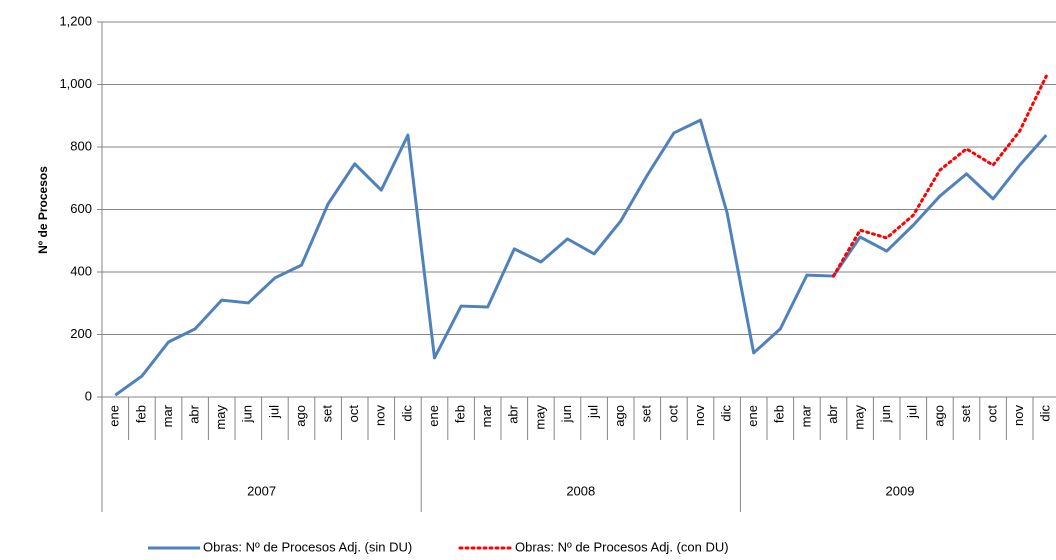  Describe the element at coordinates (75, 20) in the screenshot. I see `y-tick-label: 1,200` at that location.